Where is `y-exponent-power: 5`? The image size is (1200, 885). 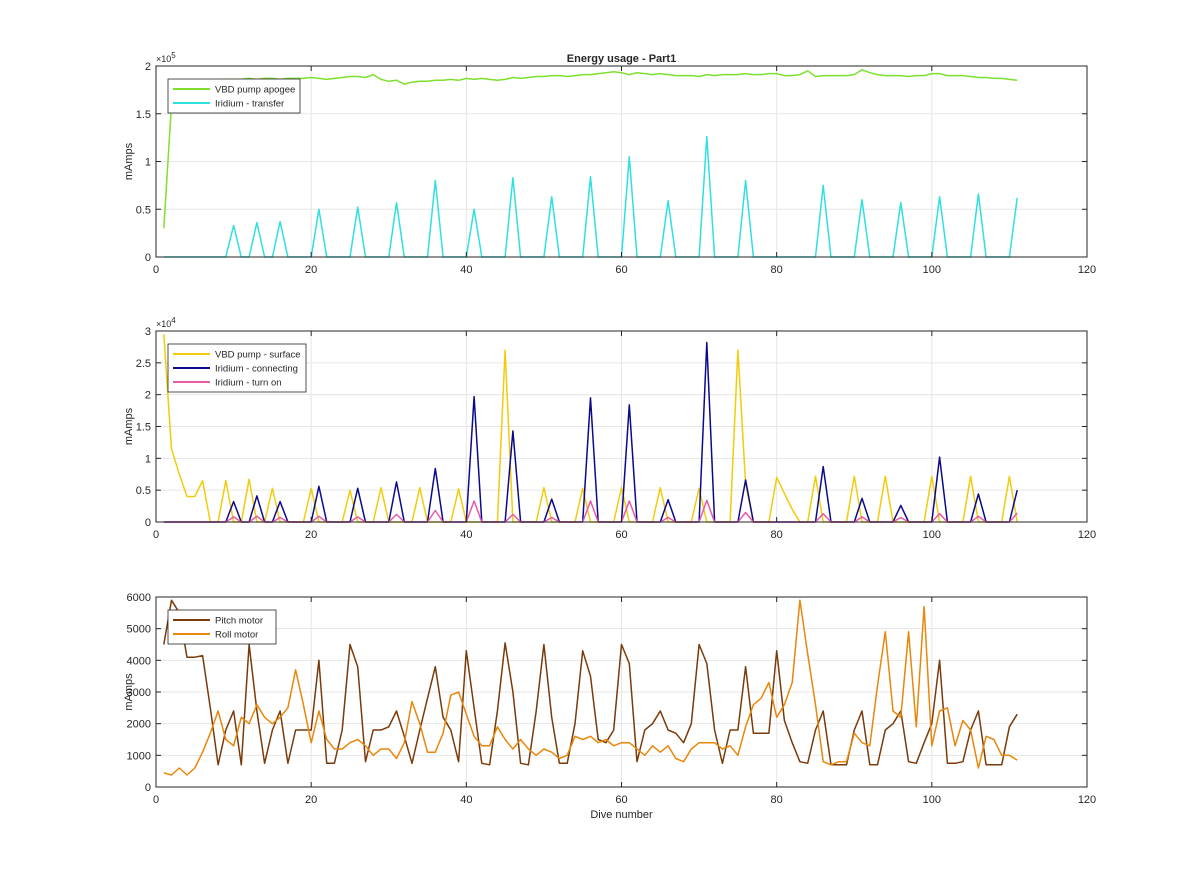 y-exponent-power: 5 is located at coordinates (173, 55).